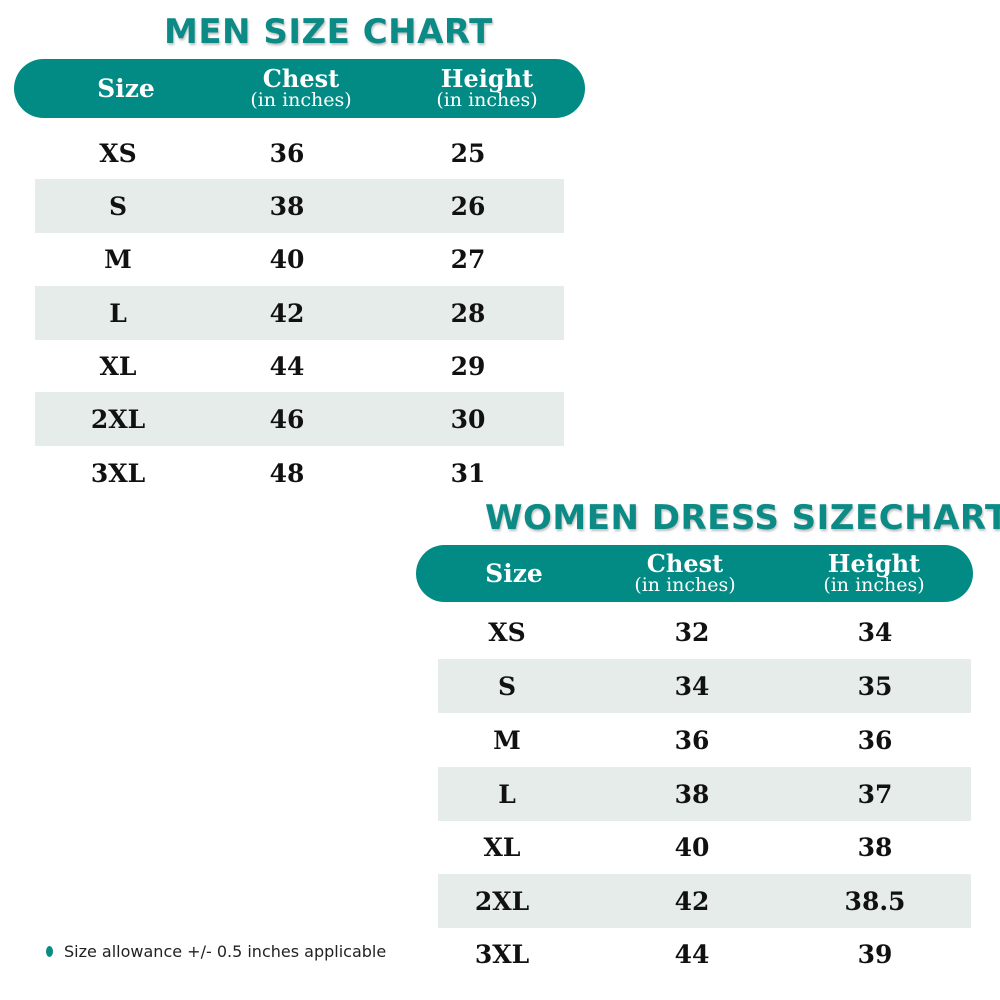  Describe the element at coordinates (685, 585) in the screenshot. I see `women-header-chest-unit: (in inches)` at that location.